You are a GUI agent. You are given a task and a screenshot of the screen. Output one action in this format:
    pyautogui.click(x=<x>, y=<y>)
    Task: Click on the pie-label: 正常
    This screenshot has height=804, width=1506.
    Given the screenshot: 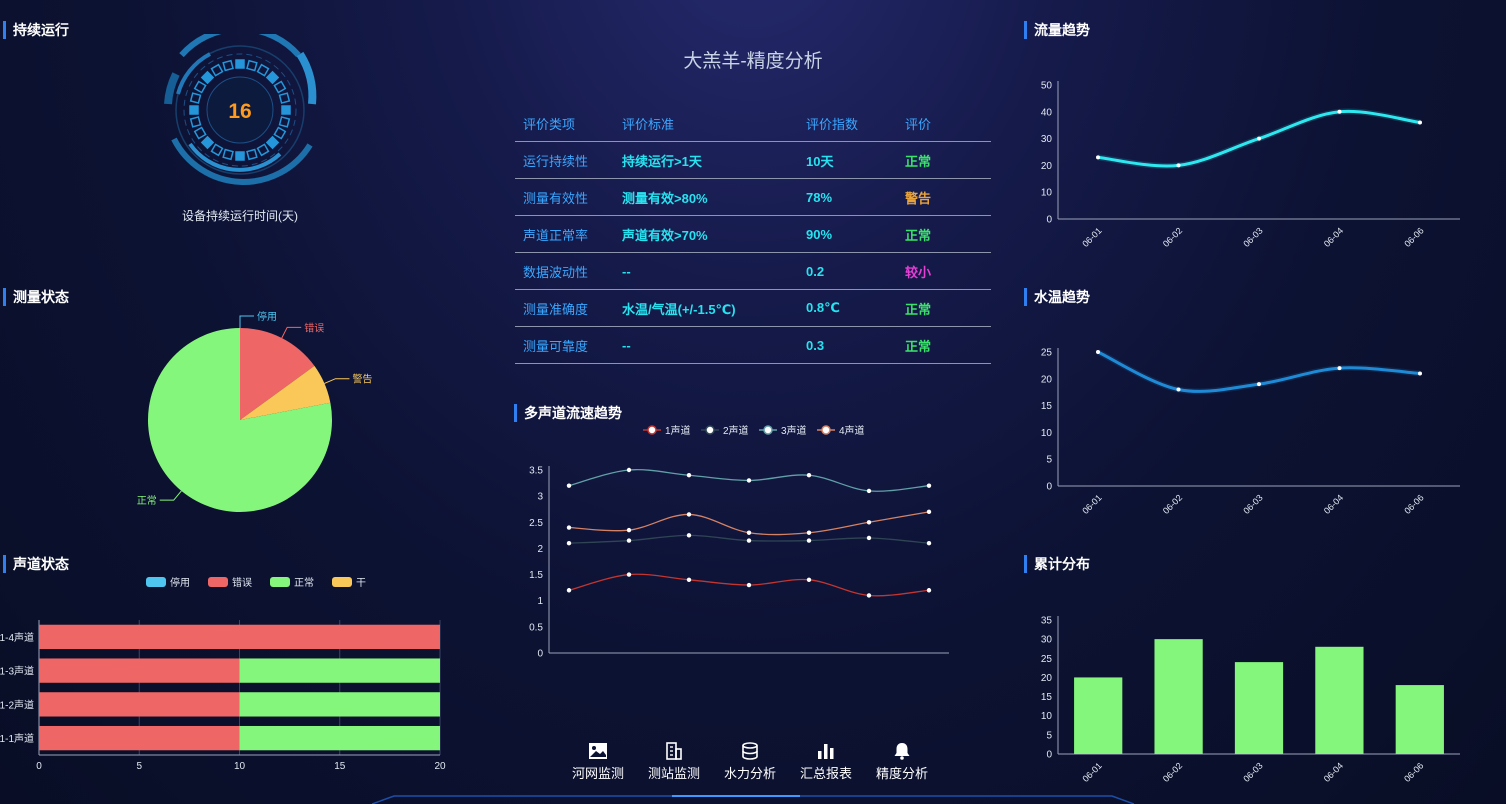 What is the action you would take?
    pyautogui.click(x=147, y=500)
    